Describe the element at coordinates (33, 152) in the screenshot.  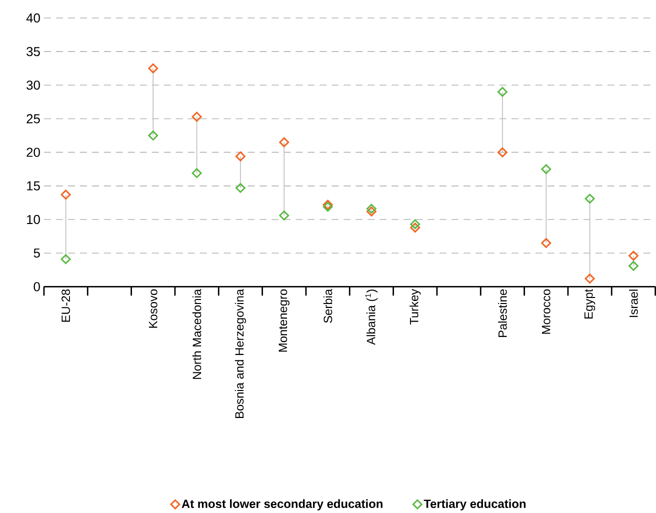
I see `y-tick-label: 20` at that location.